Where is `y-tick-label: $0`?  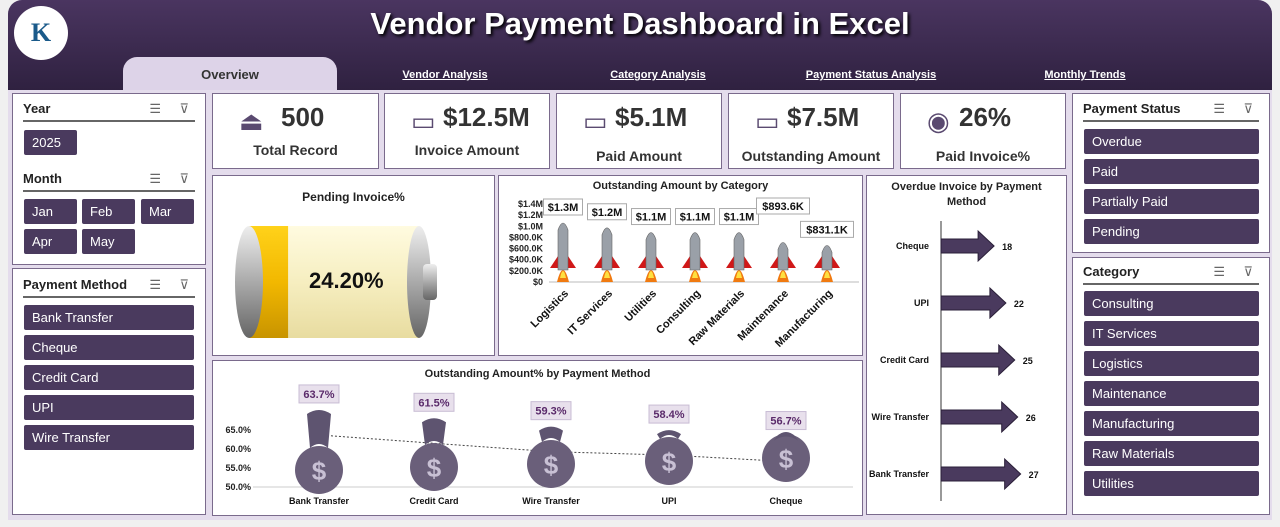
y-tick-label: $0 is located at coordinates (538, 282).